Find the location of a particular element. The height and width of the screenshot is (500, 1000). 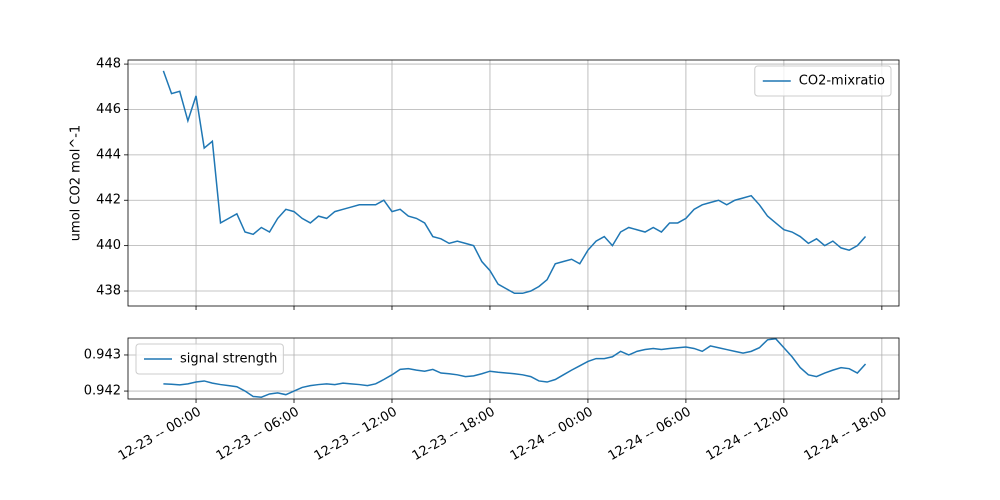

x-tick-label: 12-23 -- 06:00 is located at coordinates (258, 434).